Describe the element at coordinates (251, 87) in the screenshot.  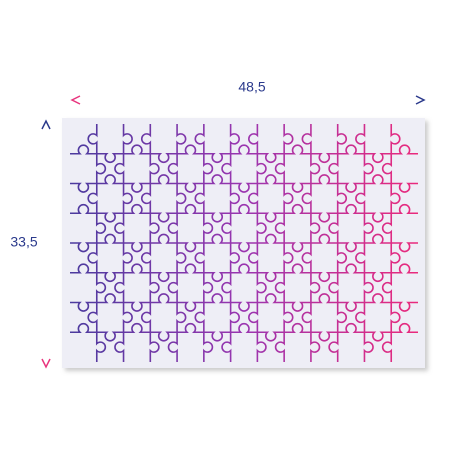
I see `width-label: 48,5` at that location.